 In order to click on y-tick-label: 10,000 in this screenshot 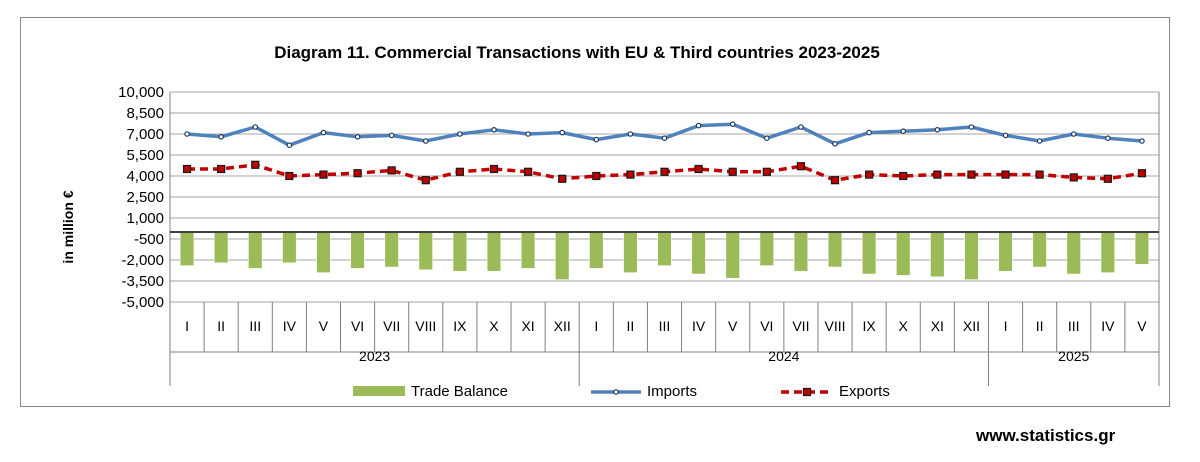, I will do `click(141, 92)`.